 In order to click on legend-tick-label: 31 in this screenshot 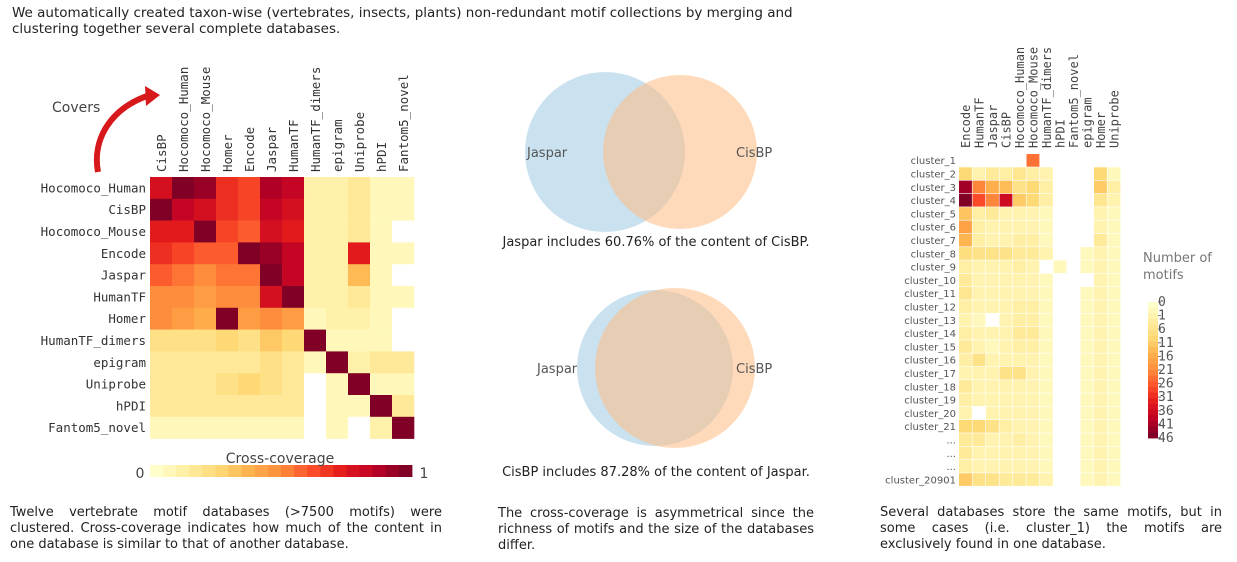, I will do `click(1166, 397)`.